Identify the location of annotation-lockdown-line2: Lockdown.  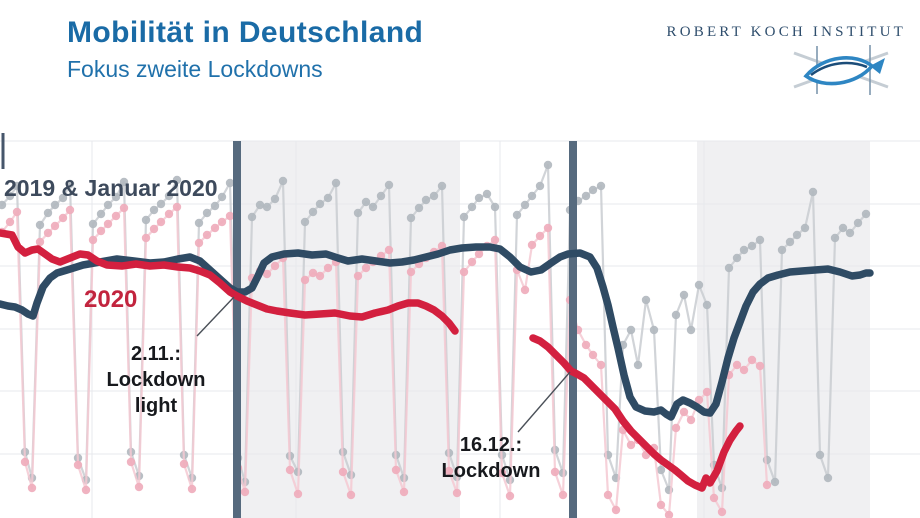
(491, 471).